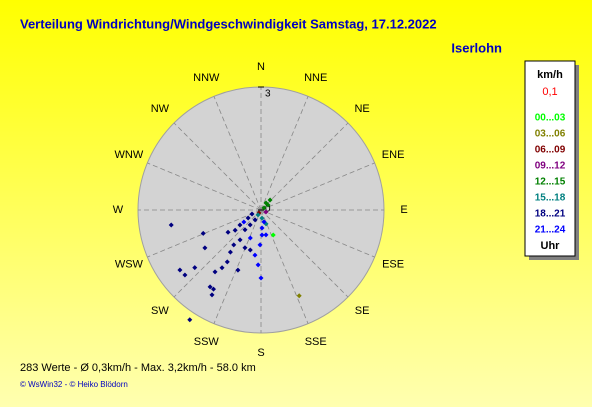  I want to click on legend-label: 03...06, so click(550, 134).